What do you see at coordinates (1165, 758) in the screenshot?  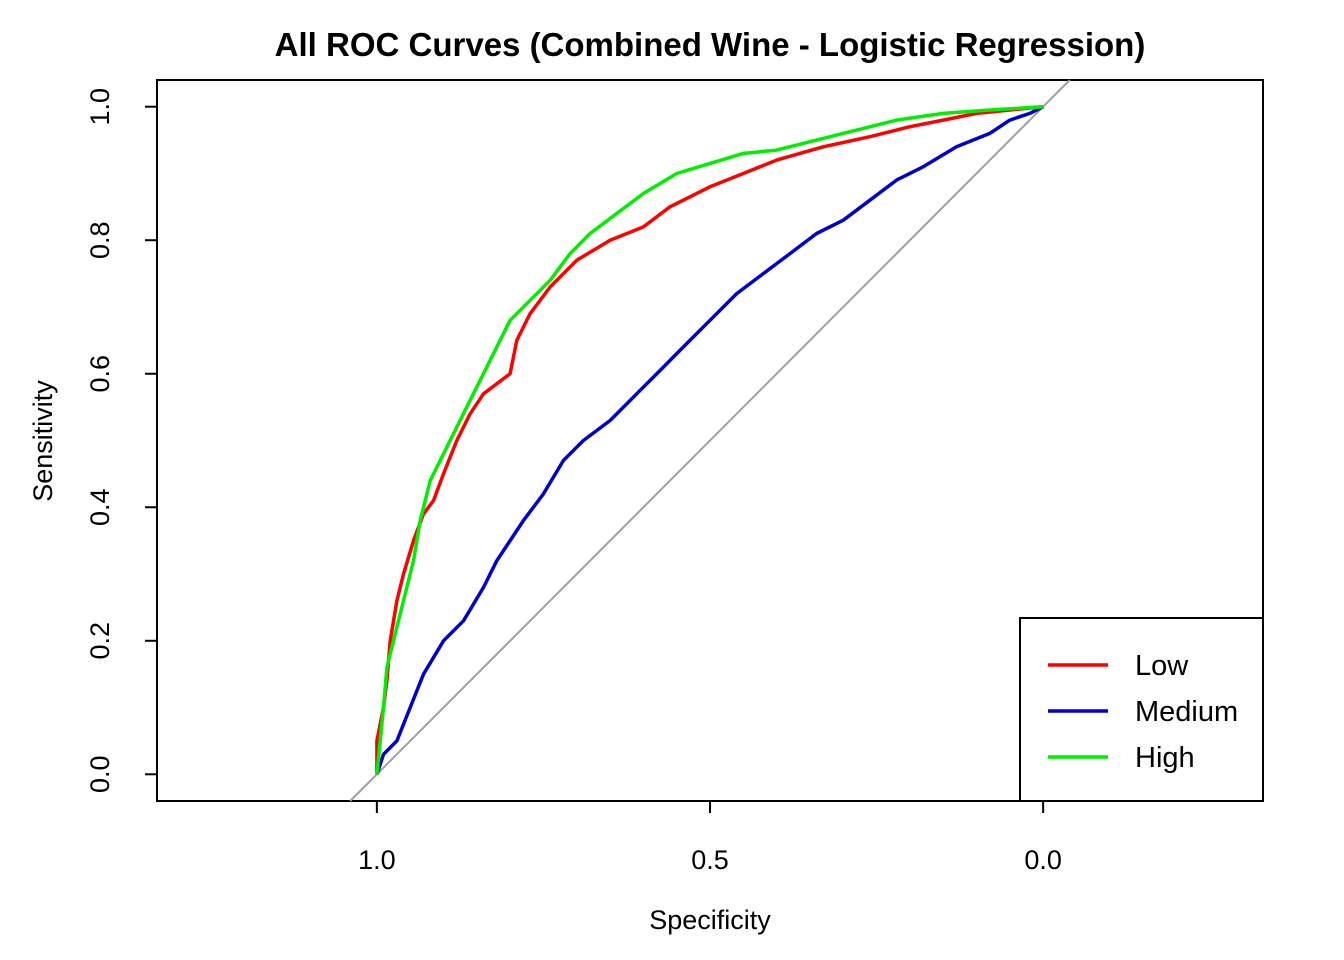 I see `legend-label-high: High` at bounding box center [1165, 758].